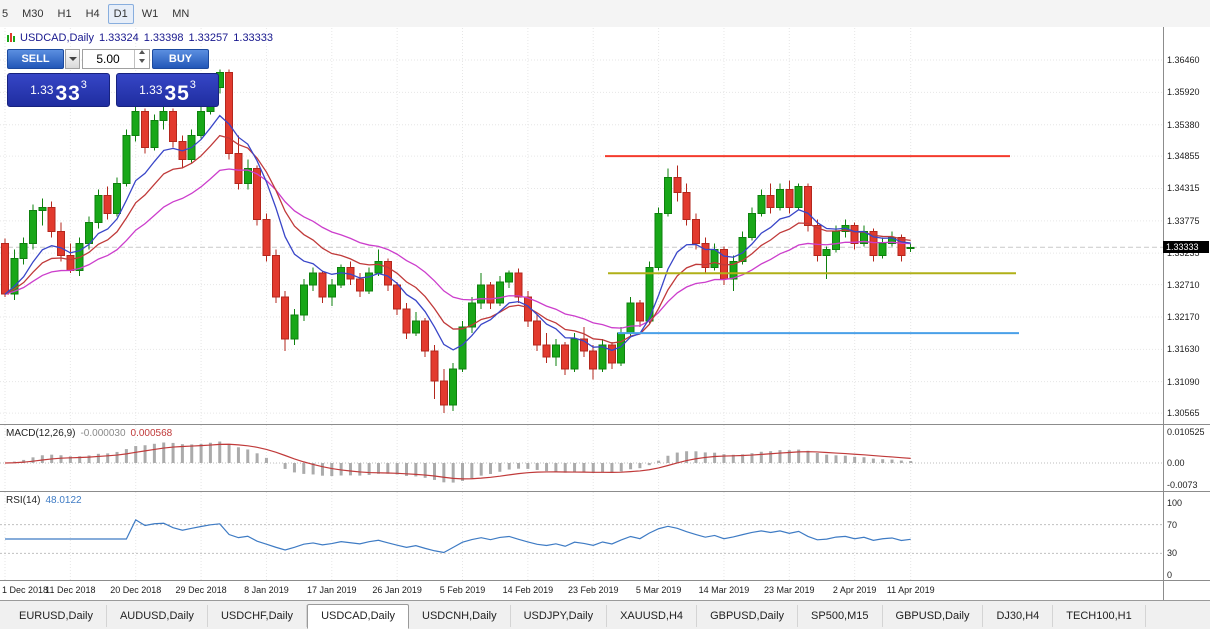 The height and width of the screenshot is (629, 1210). Describe the element at coordinates (108, 59) in the screenshot. I see `volume-input` at that location.